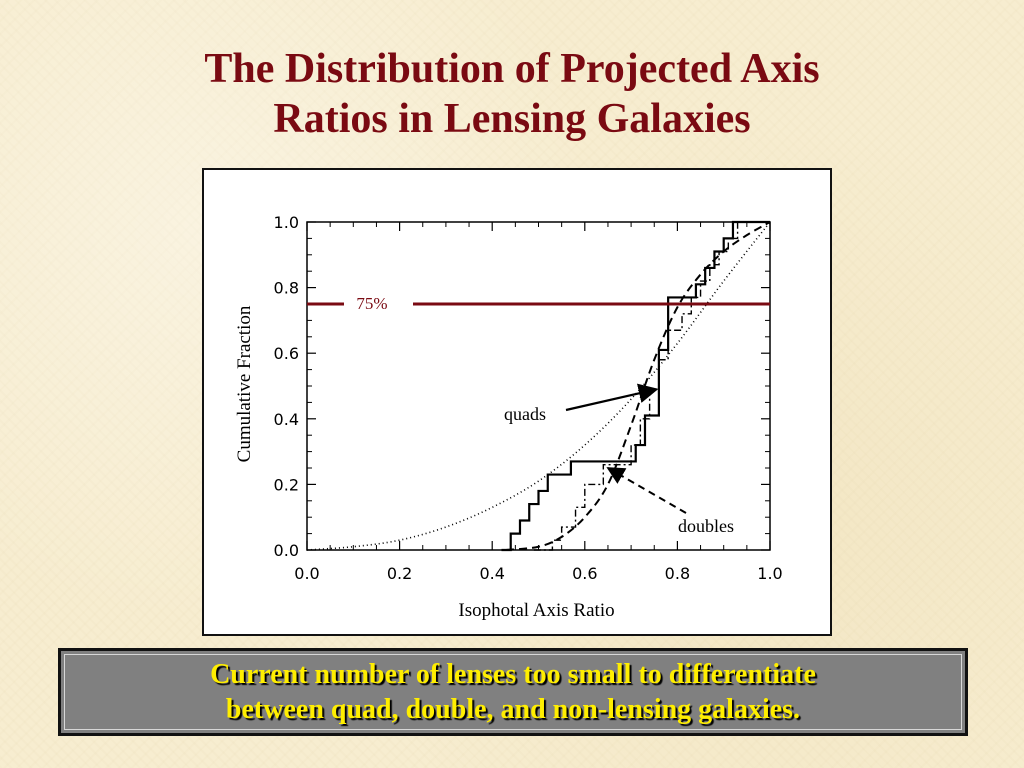 This screenshot has width=1024, height=768. What do you see at coordinates (677, 573) in the screenshot?
I see `x-tick-label: 0.8` at bounding box center [677, 573].